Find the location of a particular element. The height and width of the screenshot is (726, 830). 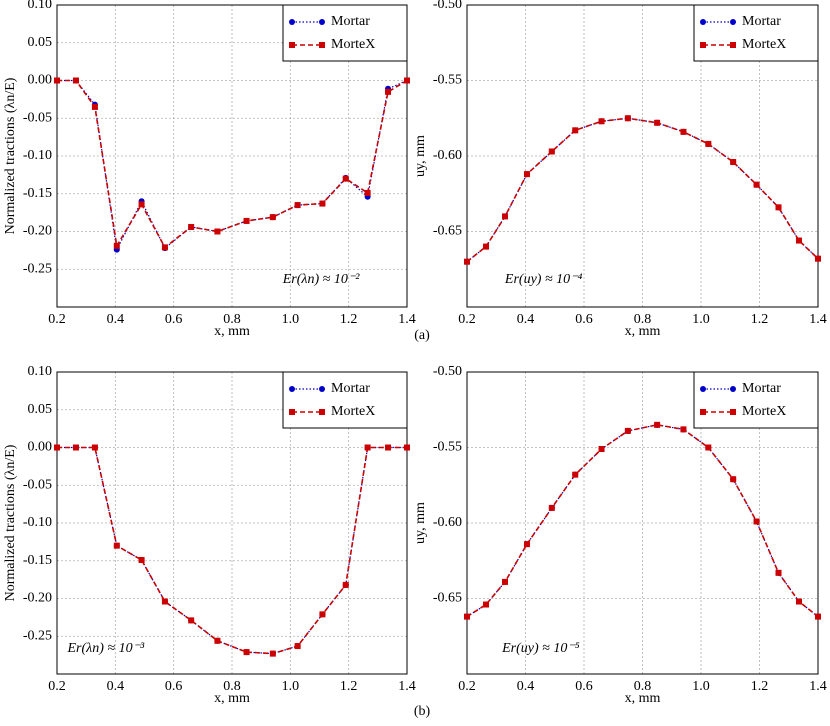

x-tick-label: 1.2 is located at coordinates (349, 319).